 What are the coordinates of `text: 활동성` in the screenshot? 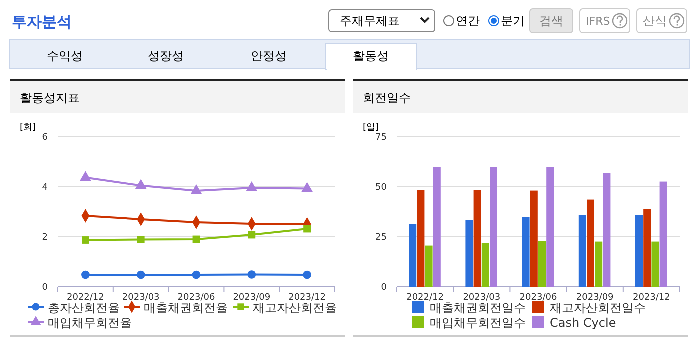 It's located at (371, 56).